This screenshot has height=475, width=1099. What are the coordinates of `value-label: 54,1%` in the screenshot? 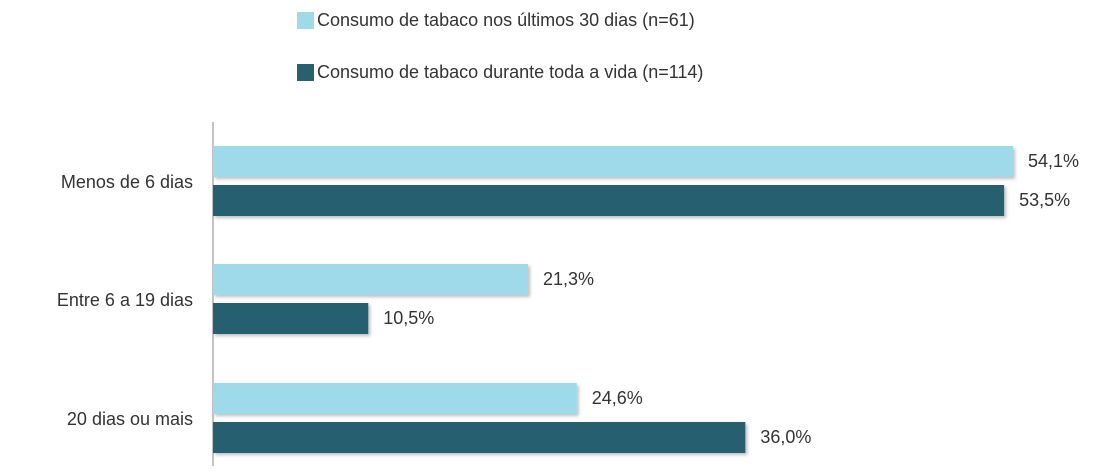 It's located at (1053, 161).